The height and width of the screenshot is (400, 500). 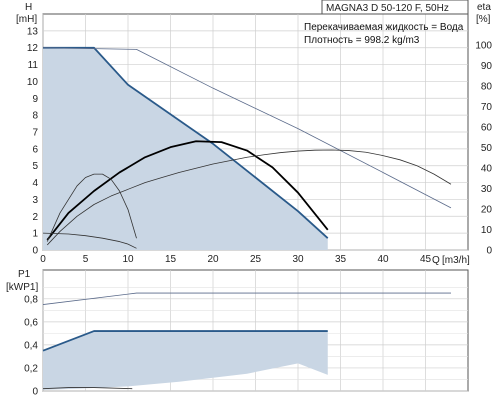 I want to click on x-tick-label: 40, so click(x=383, y=259).